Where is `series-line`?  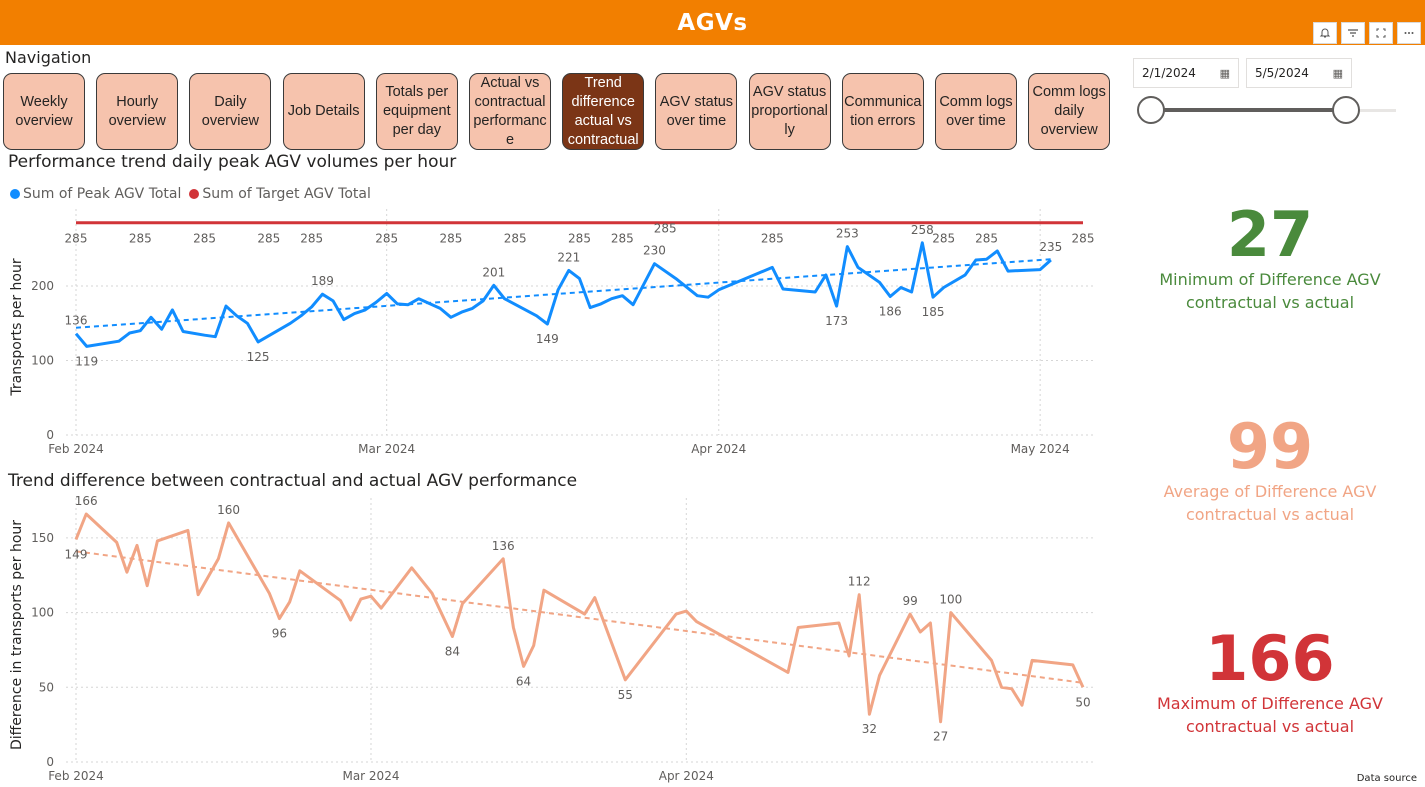
series-line is located at coordinates (563, 294).